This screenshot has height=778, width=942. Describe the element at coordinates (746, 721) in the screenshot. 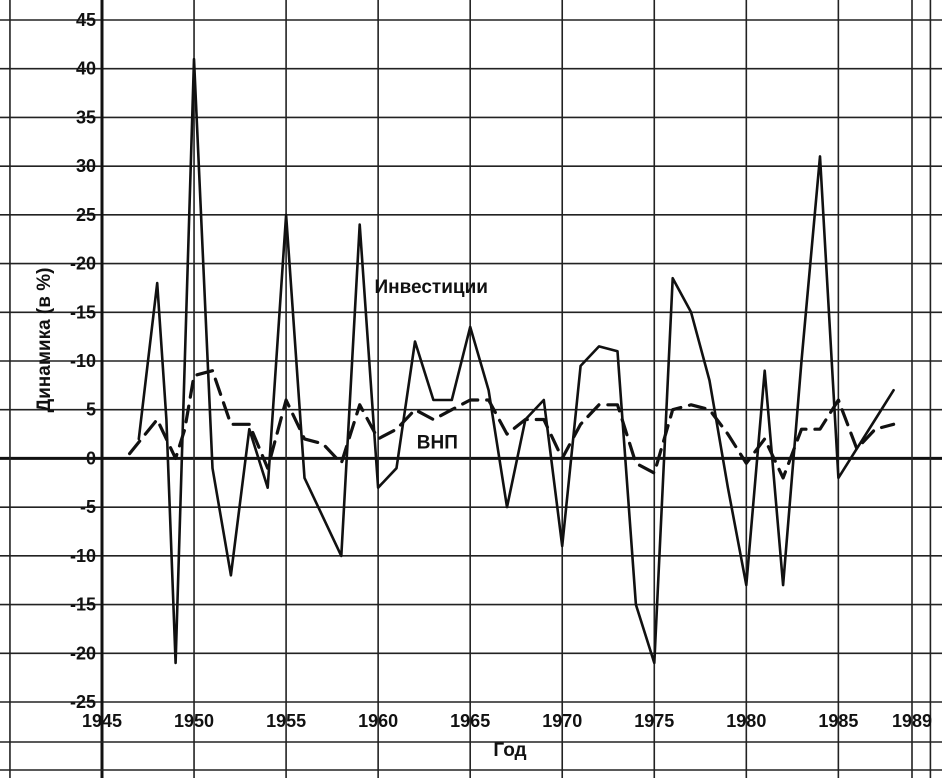

I see `x-tick-label: 1980` at that location.